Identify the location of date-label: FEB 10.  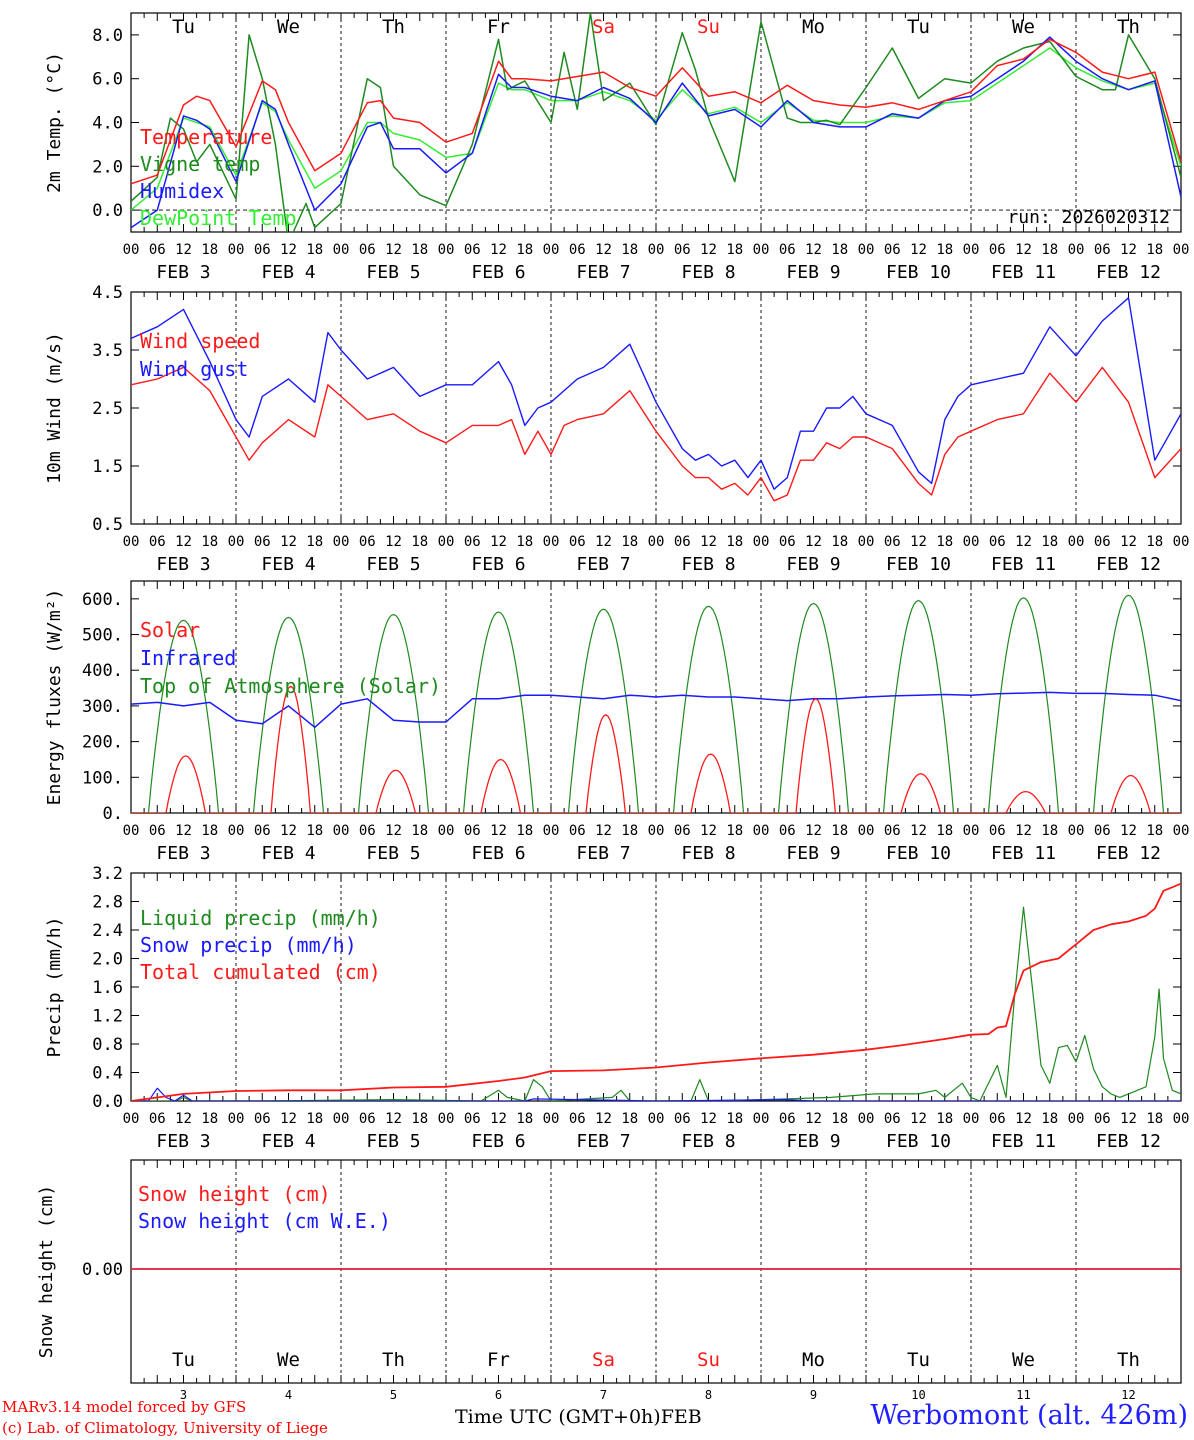
(918, 853).